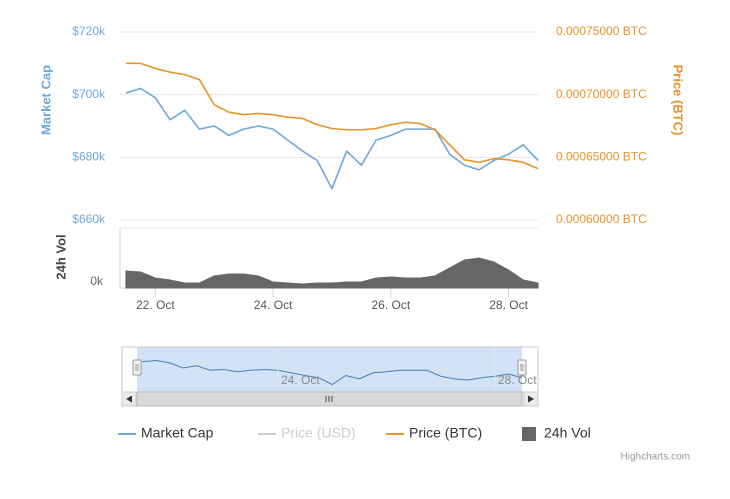 Image resolution: width=730 pixels, height=499 pixels. I want to click on y-tick-label: $700k, so click(89, 94).